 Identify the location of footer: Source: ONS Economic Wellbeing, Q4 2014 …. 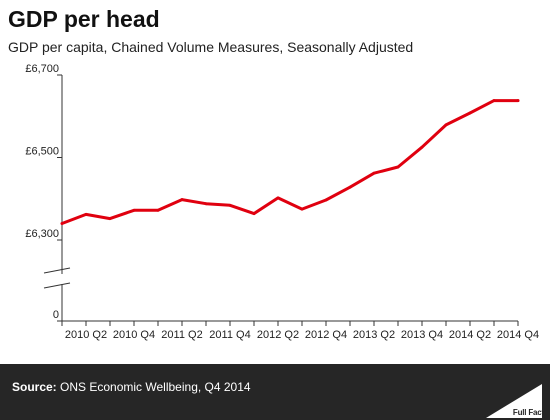
(275, 392).